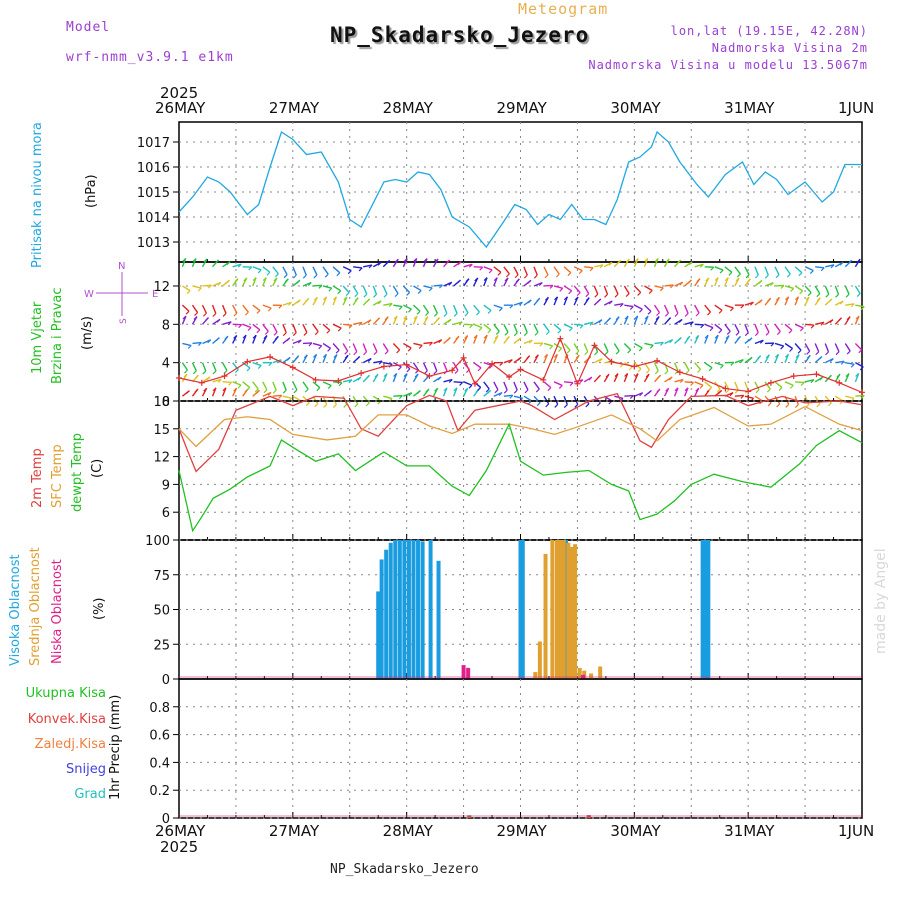  I want to click on y-tick-label: 0, so click(166, 402).